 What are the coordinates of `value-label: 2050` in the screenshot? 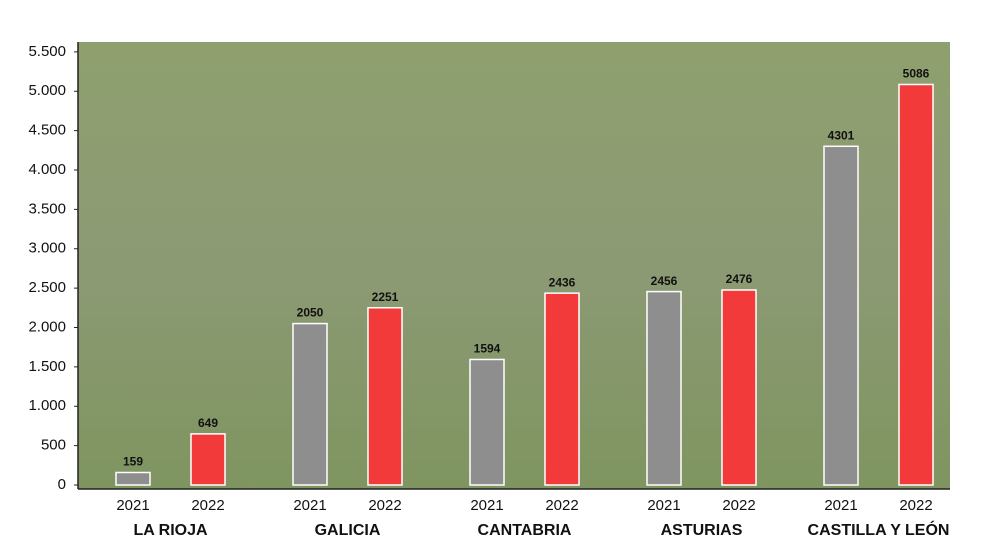 It's located at (310, 313).